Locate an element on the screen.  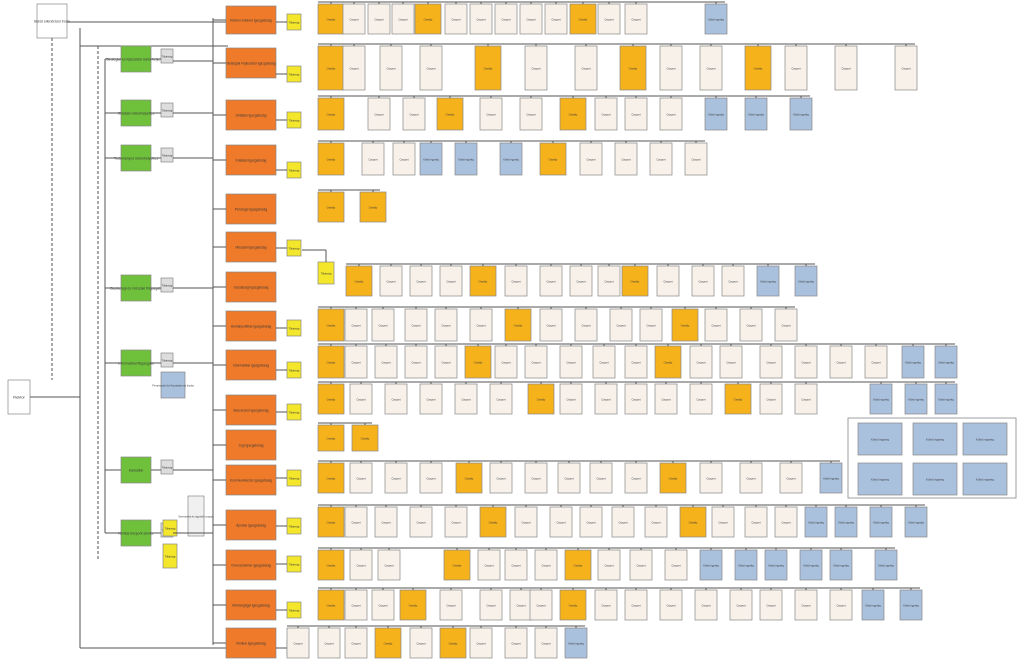
unit-box-115: Csoport is located at coordinates (451, 605).